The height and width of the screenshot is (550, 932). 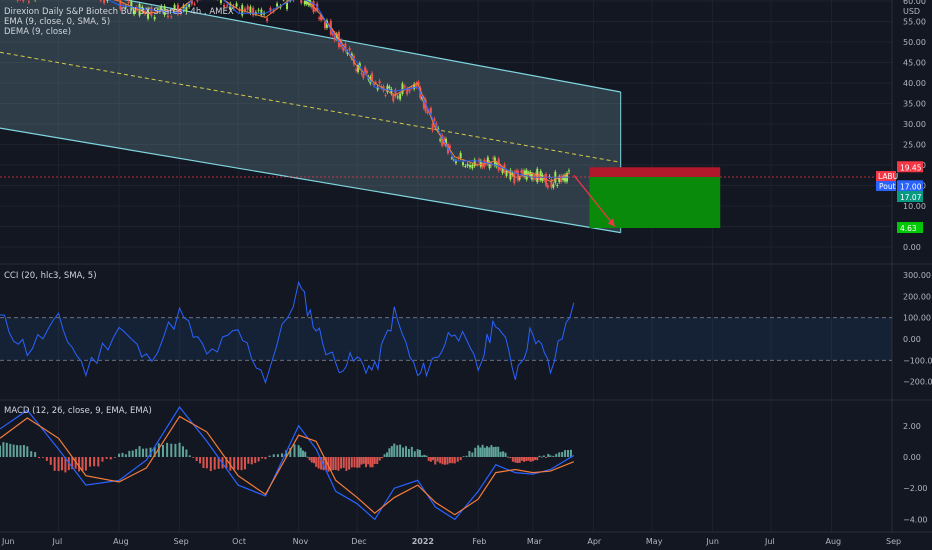 I want to click on macd-panel, so click(x=287, y=463).